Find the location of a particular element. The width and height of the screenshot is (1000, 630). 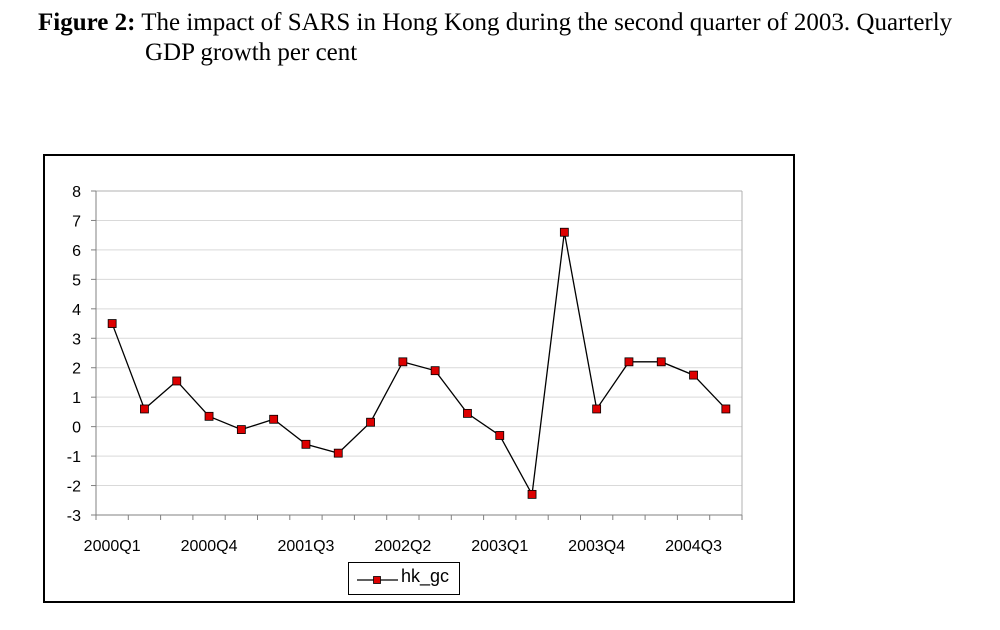

caption-text-2: GDP growth per cent is located at coordinates (251, 52).